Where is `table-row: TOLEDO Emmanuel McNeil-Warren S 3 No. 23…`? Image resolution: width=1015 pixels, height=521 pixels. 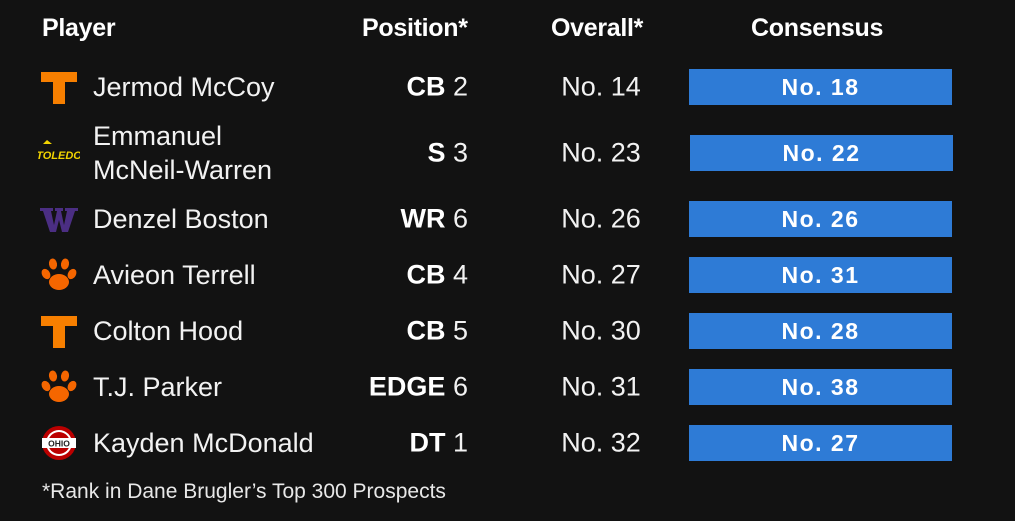 table-row: TOLEDO Emmanuel McNeil-Warren S 3 No. 23… is located at coordinates (507, 153).